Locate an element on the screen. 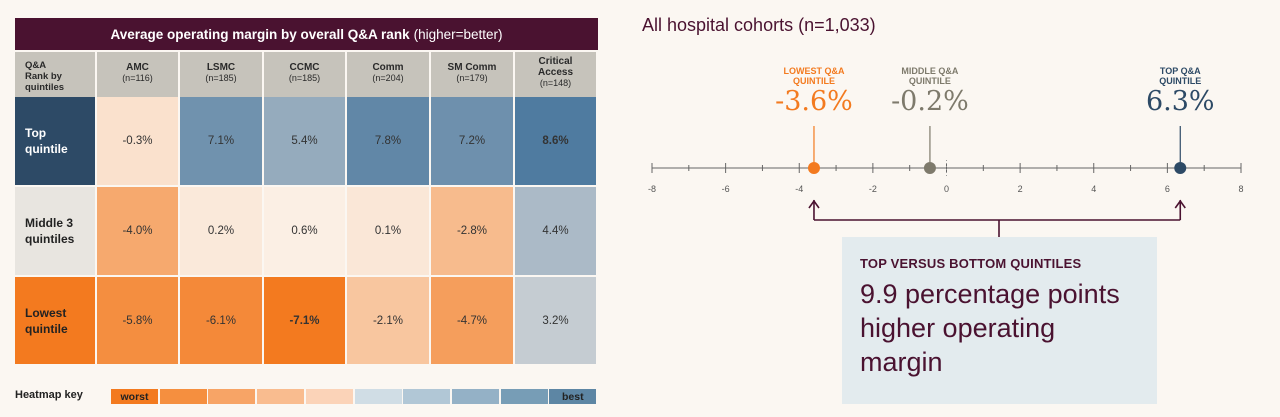 The image size is (1280, 417). heatmap-cell: -7.1% is located at coordinates (304, 320).